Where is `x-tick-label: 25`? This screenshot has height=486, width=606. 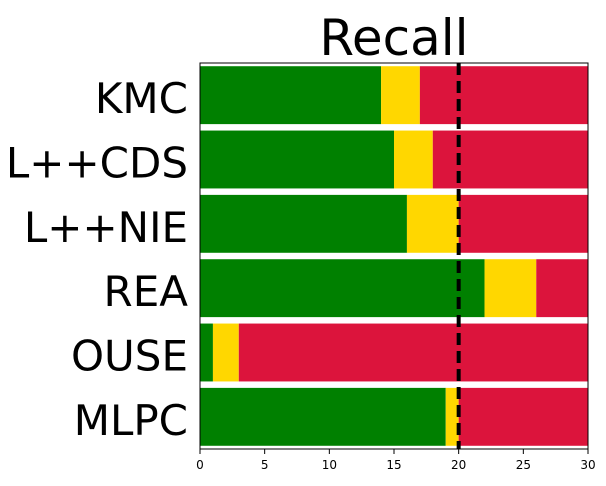 x-tick-label: 25 is located at coordinates (523, 465).